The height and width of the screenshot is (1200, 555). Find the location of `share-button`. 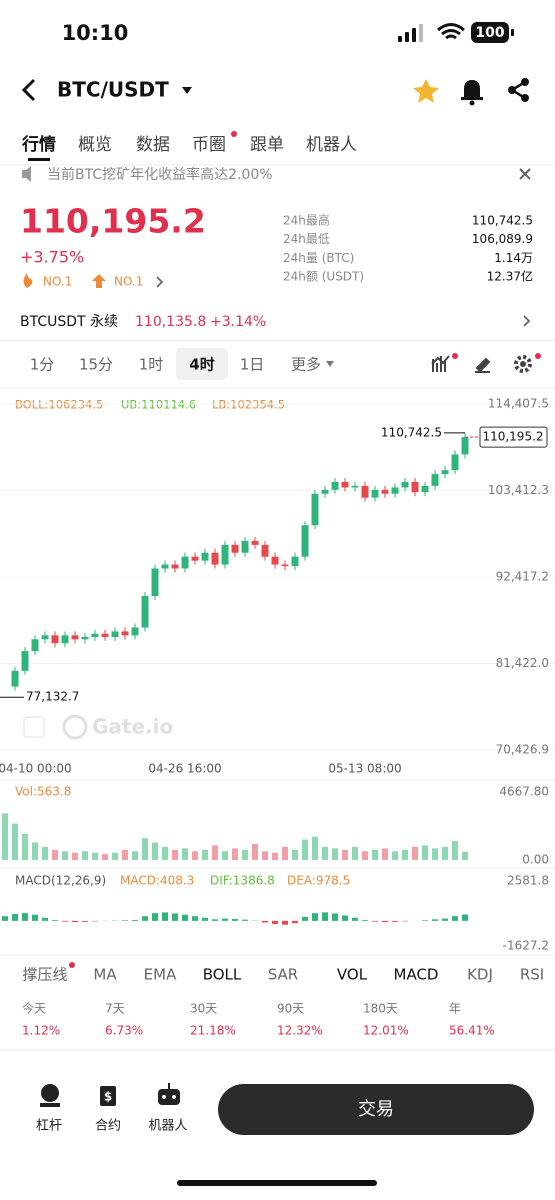

share-button is located at coordinates (518, 90).